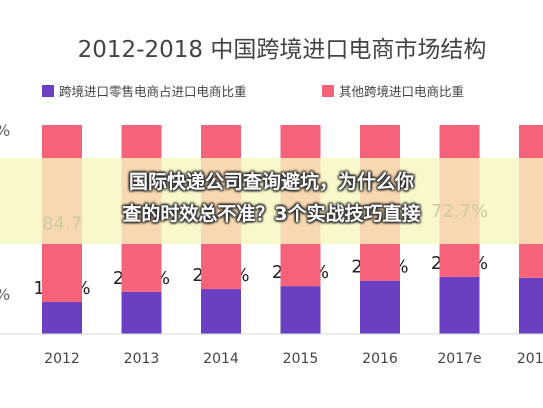  Describe the element at coordinates (401, 91) in the screenshot. I see `legend-label-other: 其他跨境进口电商比重` at that location.